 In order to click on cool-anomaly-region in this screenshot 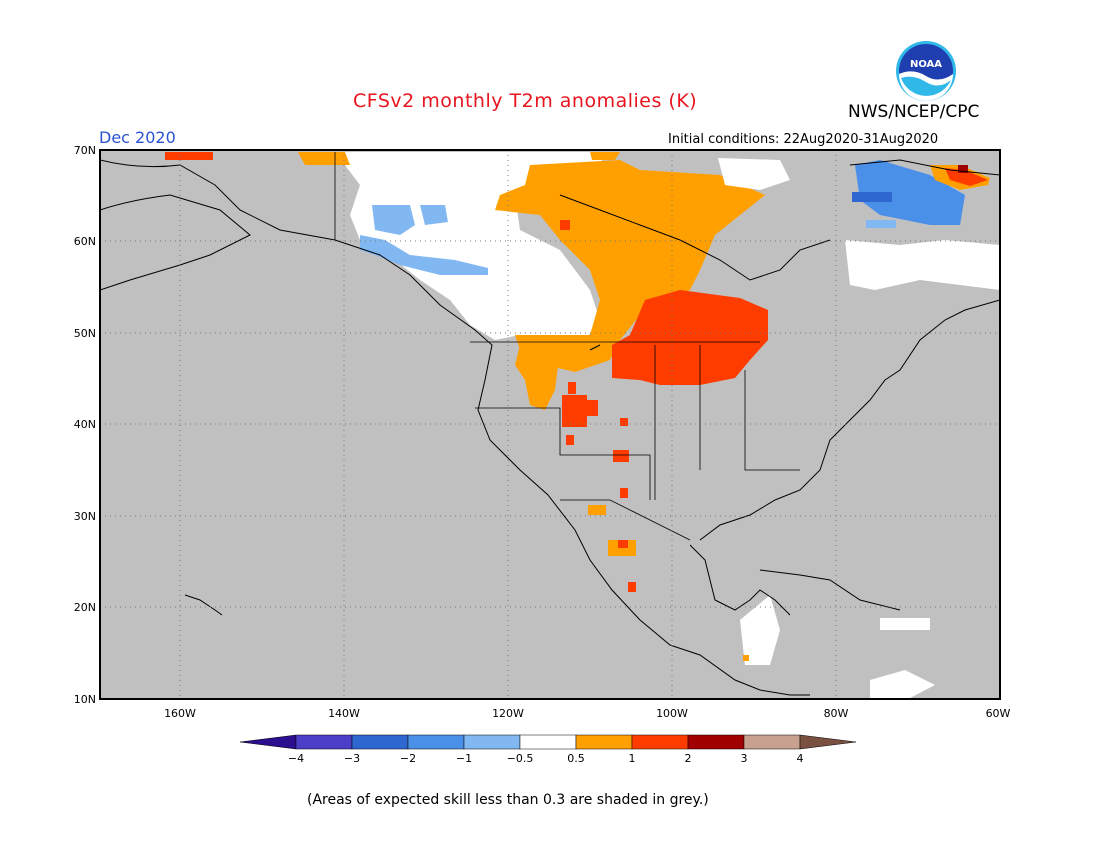, I will do `click(910, 192)`.